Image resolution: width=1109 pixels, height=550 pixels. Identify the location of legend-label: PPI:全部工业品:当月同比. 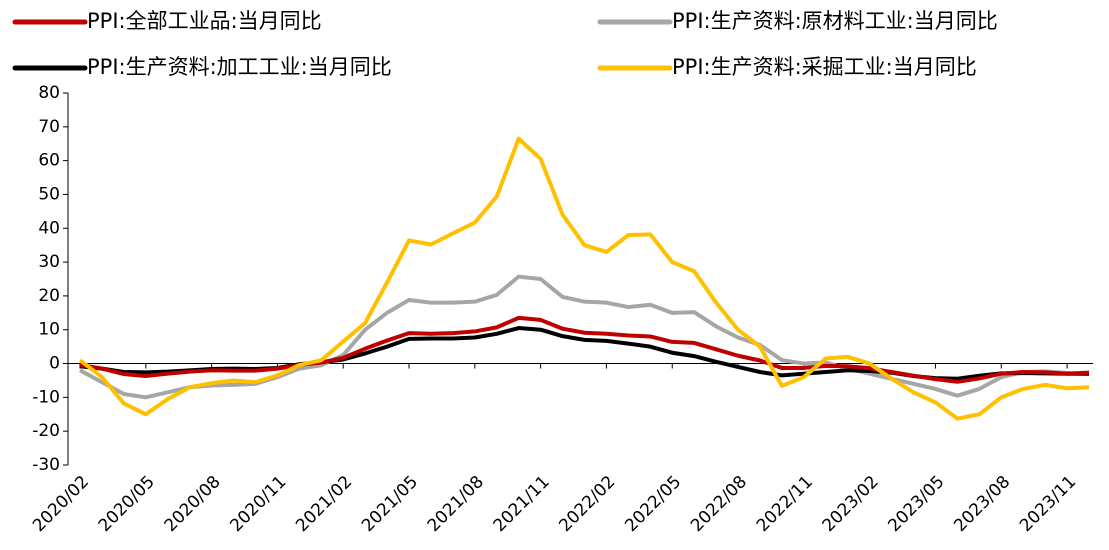
(204, 21).